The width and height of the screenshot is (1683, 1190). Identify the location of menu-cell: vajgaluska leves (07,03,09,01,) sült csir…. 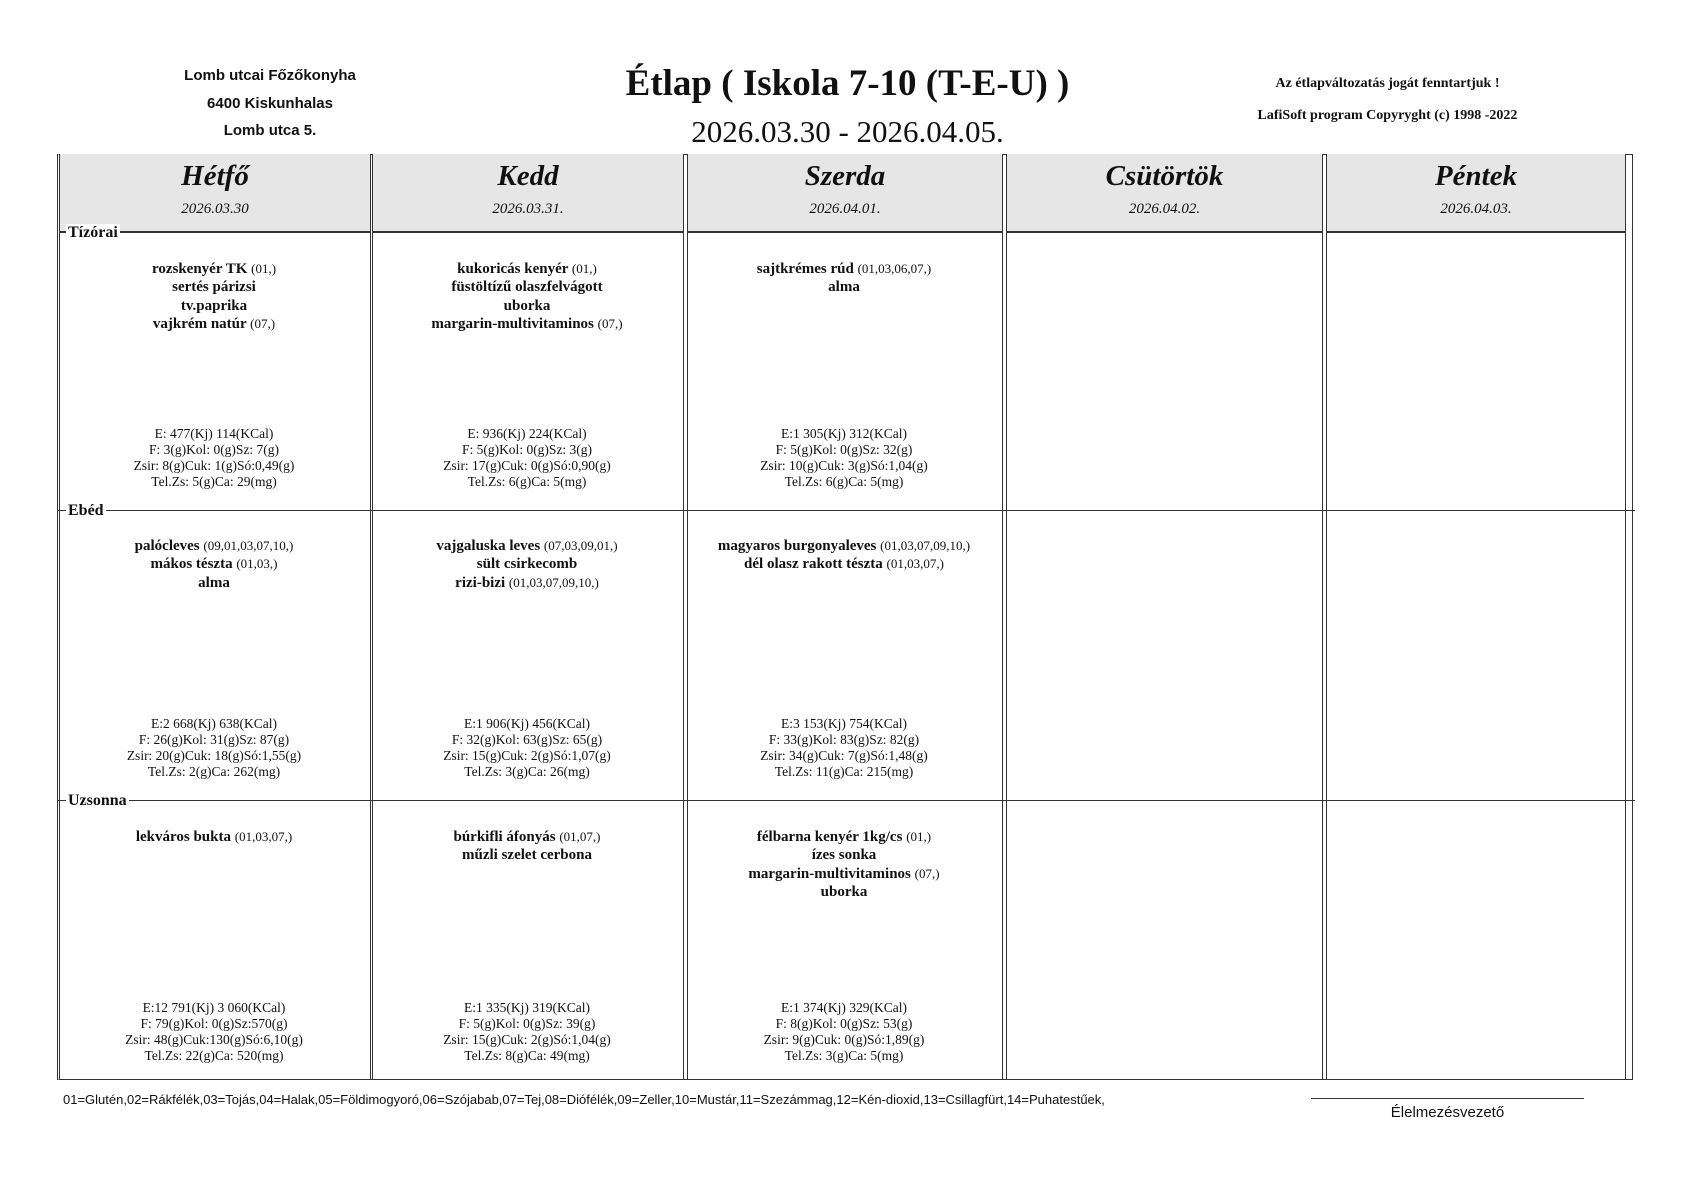
(527, 668).